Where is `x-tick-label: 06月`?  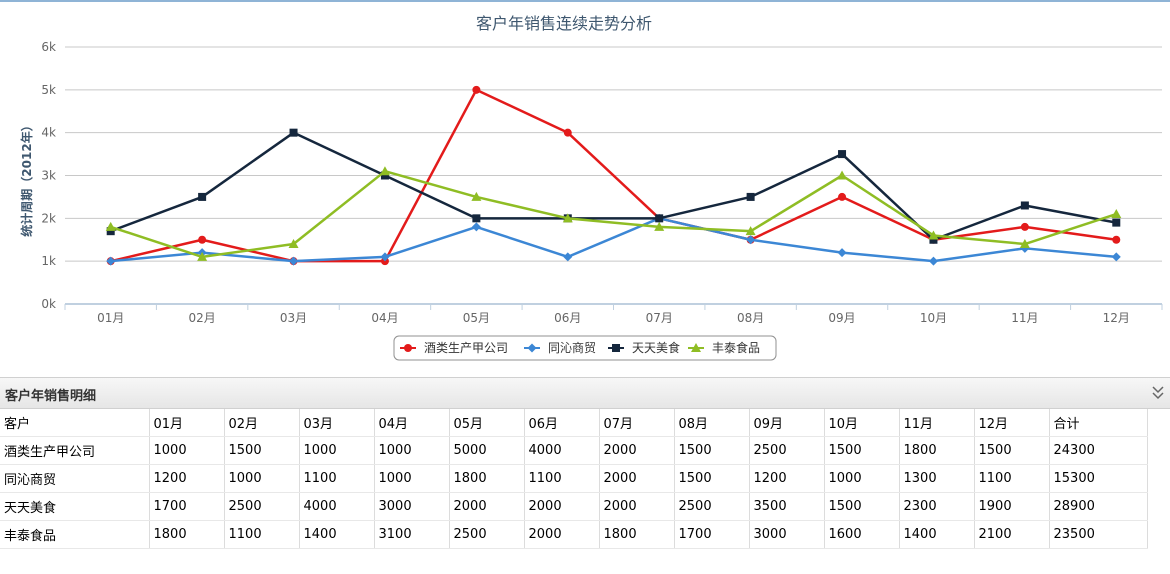
x-tick-label: 06月 is located at coordinates (567, 318).